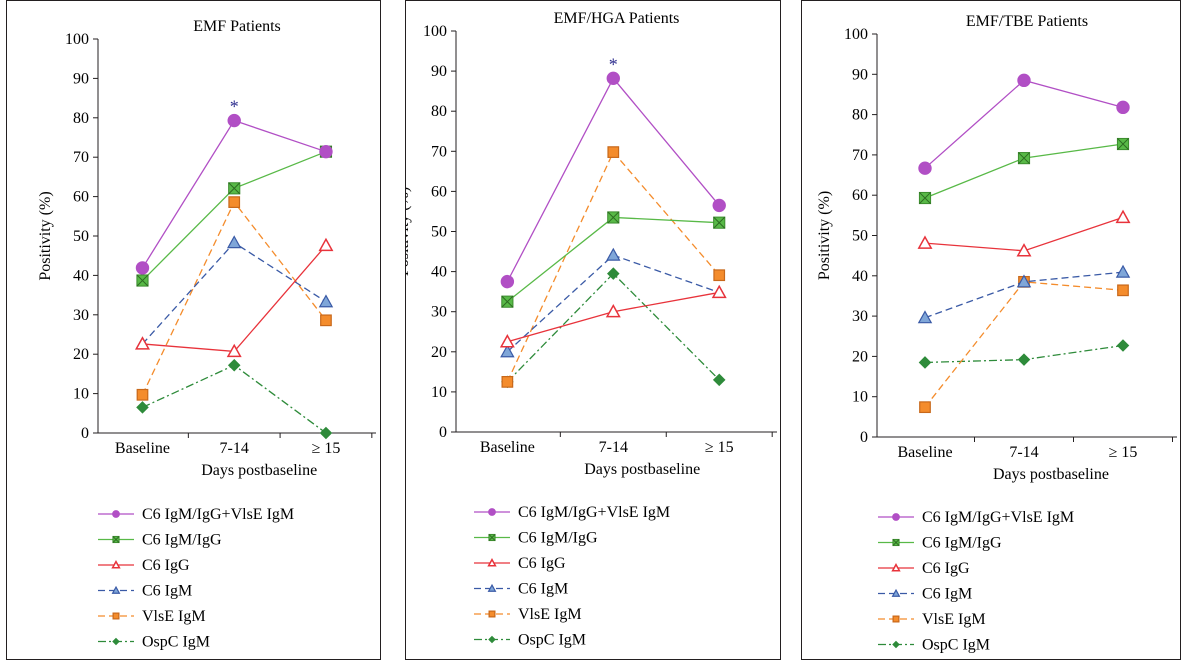 This screenshot has width=1188, height=661. I want to click on chart-title: EMF Patients, so click(237, 26).